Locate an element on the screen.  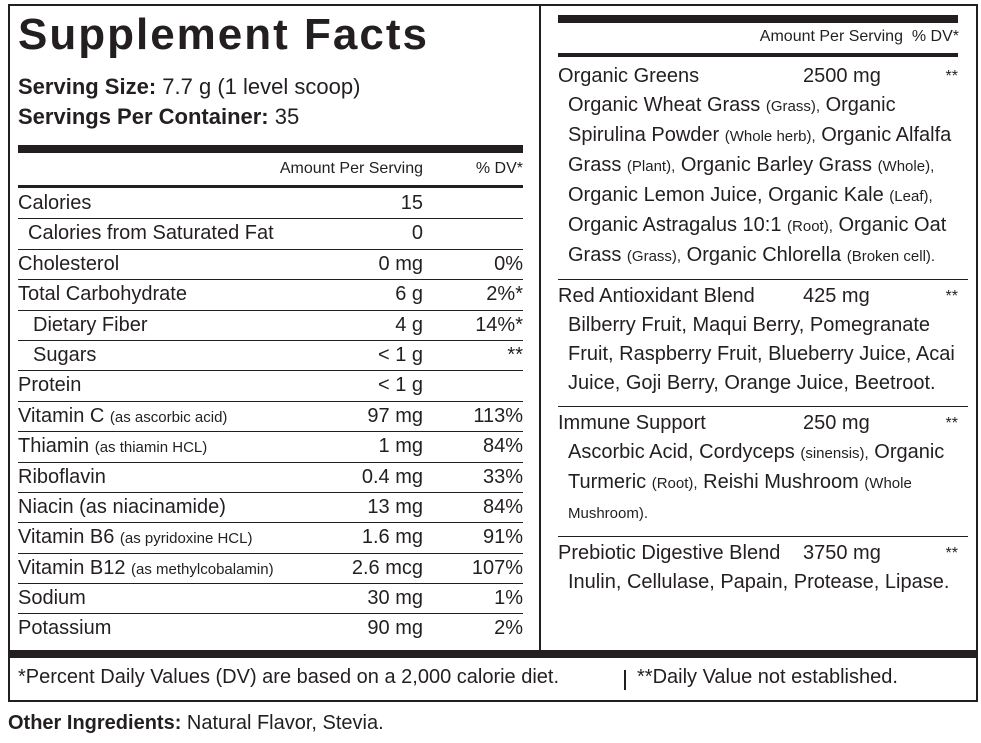
blend-amount: 3750 mg is located at coordinates (842, 553).